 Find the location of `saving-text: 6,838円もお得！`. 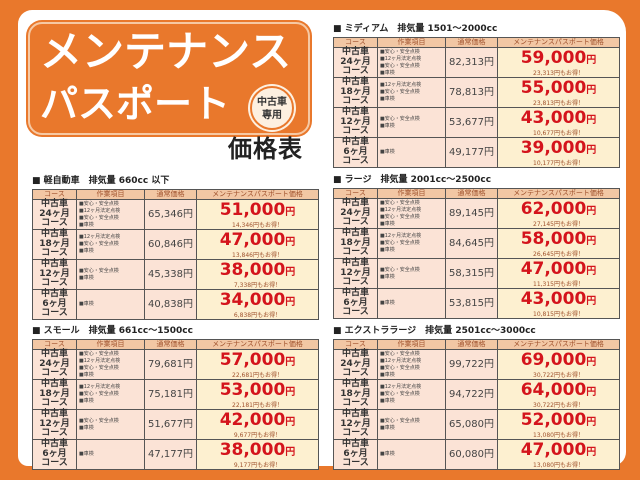

saving-text: 6,838円もお得！ is located at coordinates (257, 315).